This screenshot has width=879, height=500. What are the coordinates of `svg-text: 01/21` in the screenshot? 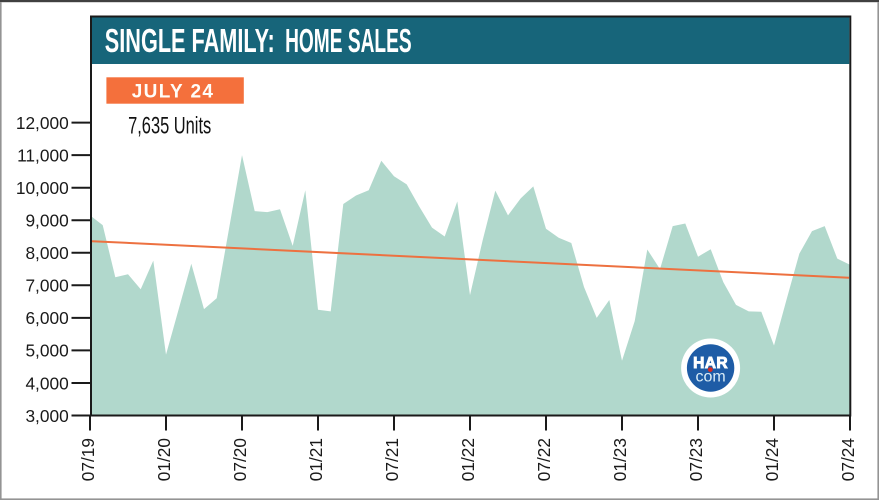 It's located at (316, 459).